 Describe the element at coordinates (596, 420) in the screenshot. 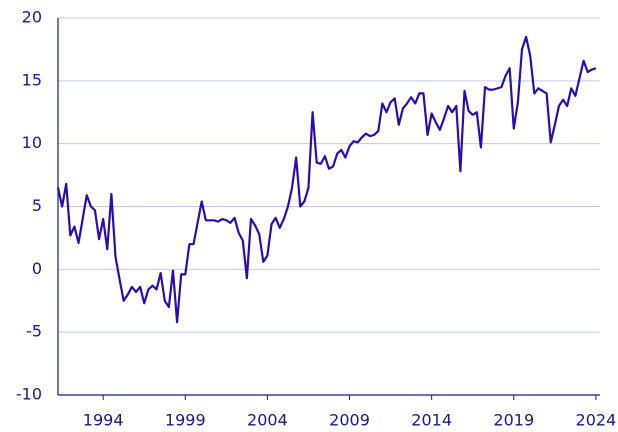

I see `x-tick-label: 2024` at that location.